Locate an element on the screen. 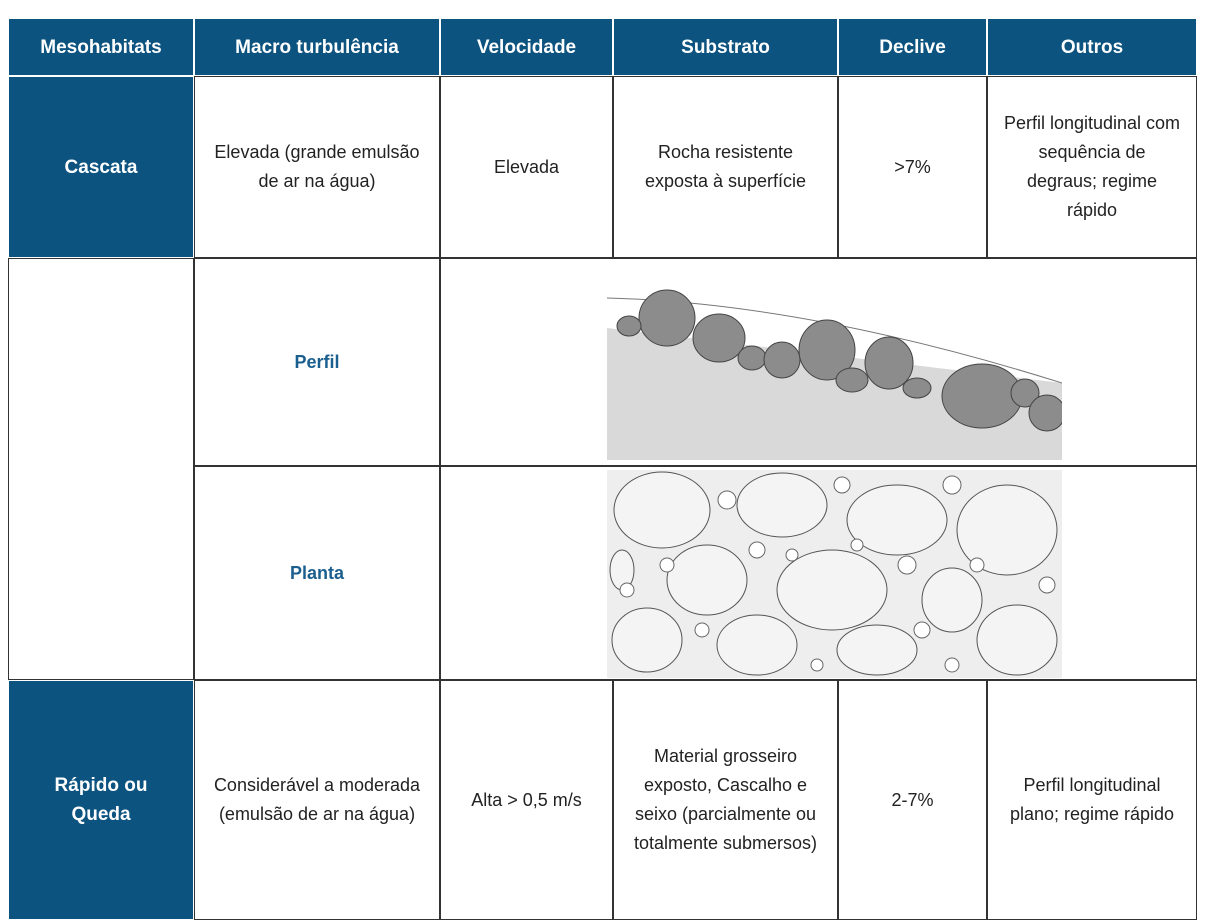 The image size is (1205, 920). table-cell: Elevada is located at coordinates (526, 167).